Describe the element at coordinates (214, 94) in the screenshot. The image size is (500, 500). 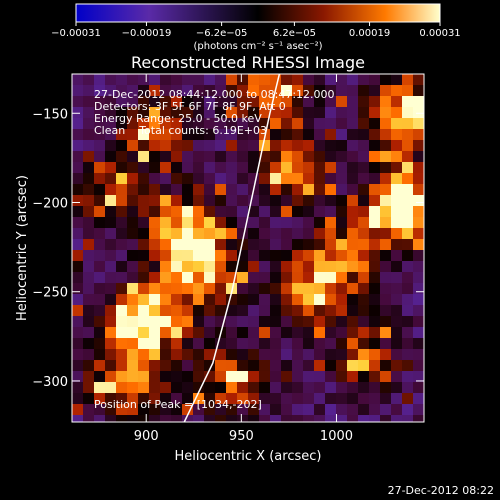
I see `annotation-time-range: 27-Dec-2012 08:44:12.000 to 08:47:12.000` at that location.